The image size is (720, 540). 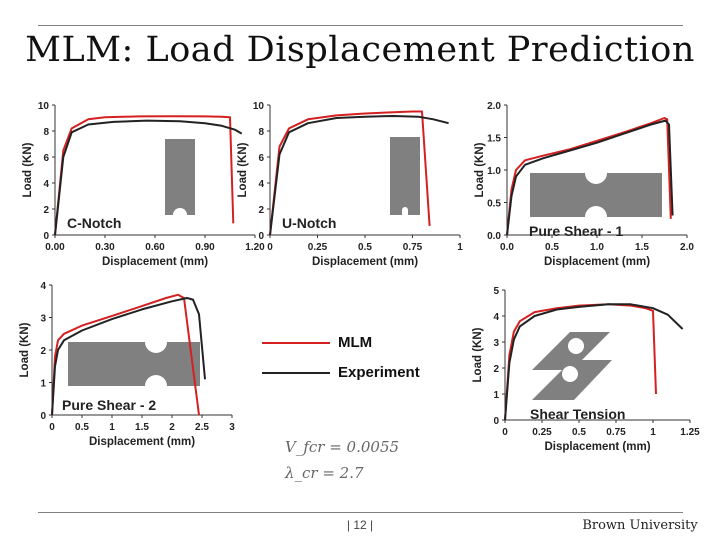 I want to click on axes: 0.0 0.5 1.0 1.5 2.0 0.0 0.5 1.0 1.5 2.0, so click(x=590, y=177).